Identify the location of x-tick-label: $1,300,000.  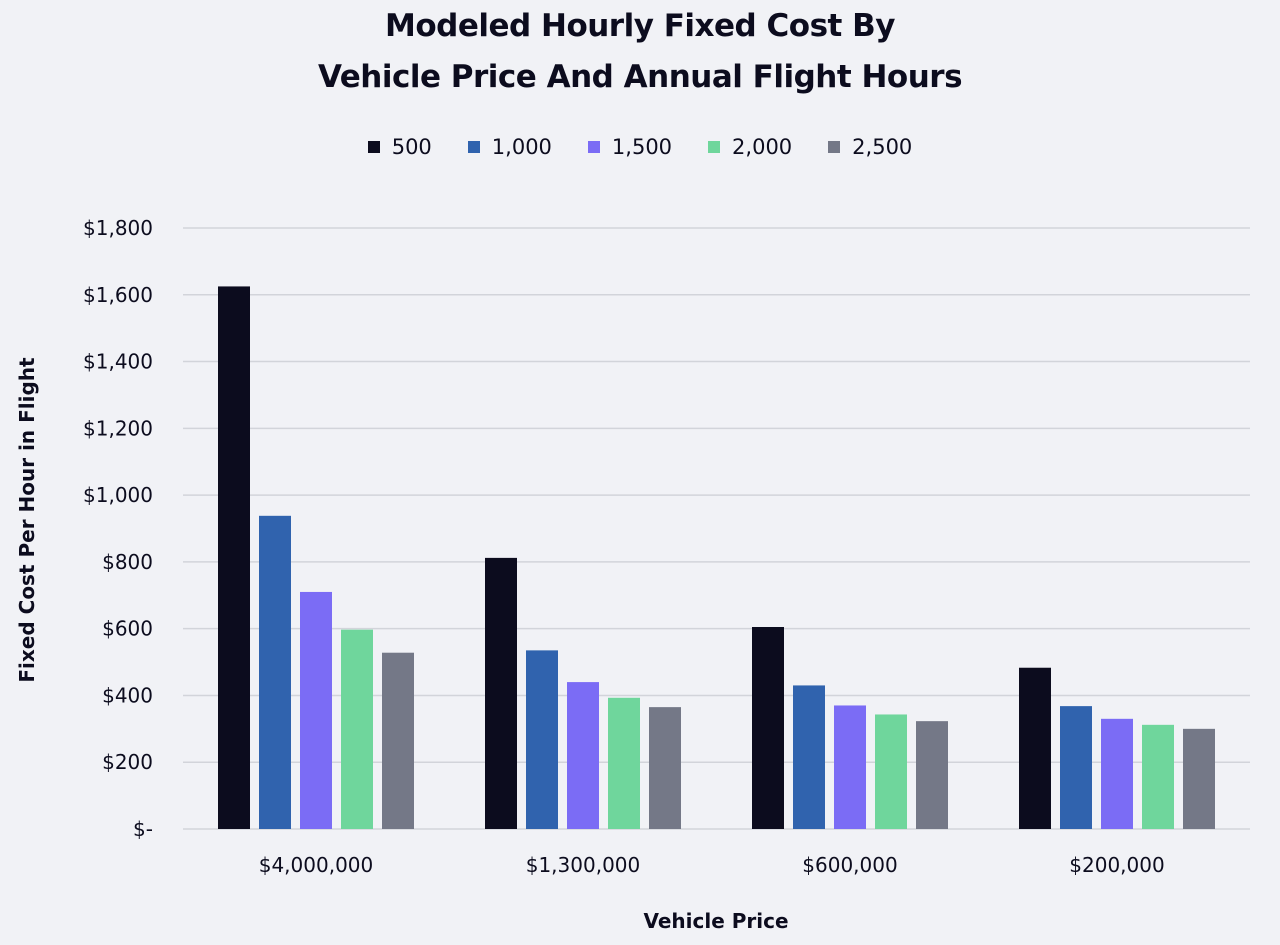
(583, 865).